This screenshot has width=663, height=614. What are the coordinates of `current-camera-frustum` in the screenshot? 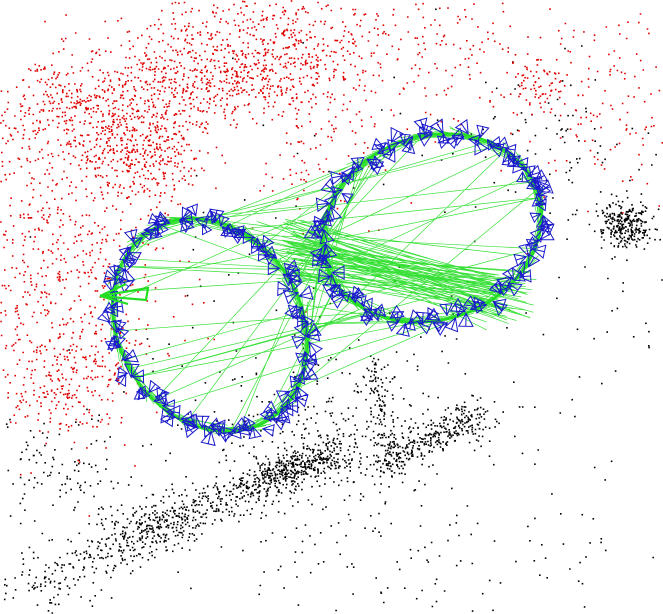 It's located at (124, 294).